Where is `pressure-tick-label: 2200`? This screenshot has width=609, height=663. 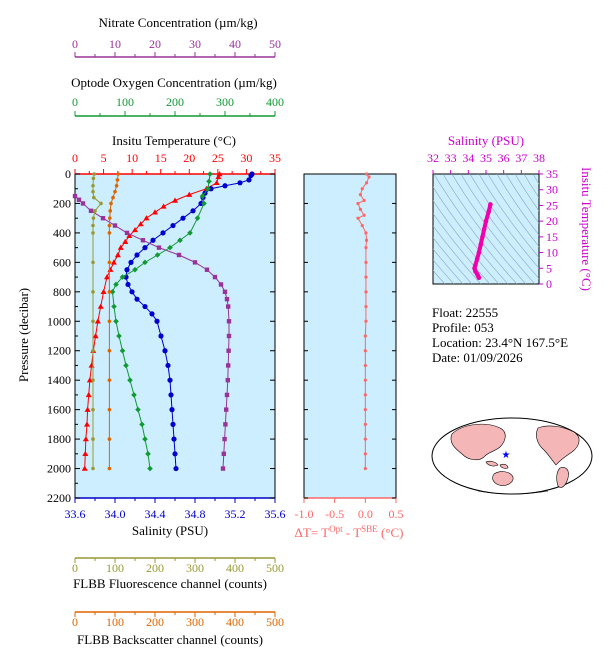
pressure-tick-label: 2200 is located at coordinates (59, 498).